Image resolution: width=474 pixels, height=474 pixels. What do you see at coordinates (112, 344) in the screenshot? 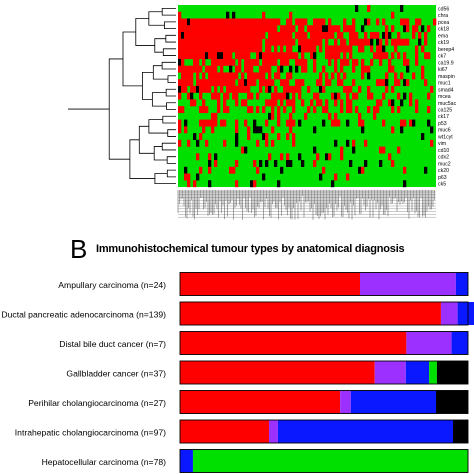
I see `category-label: Distal bile duct cancer (n=7)` at bounding box center [112, 344].